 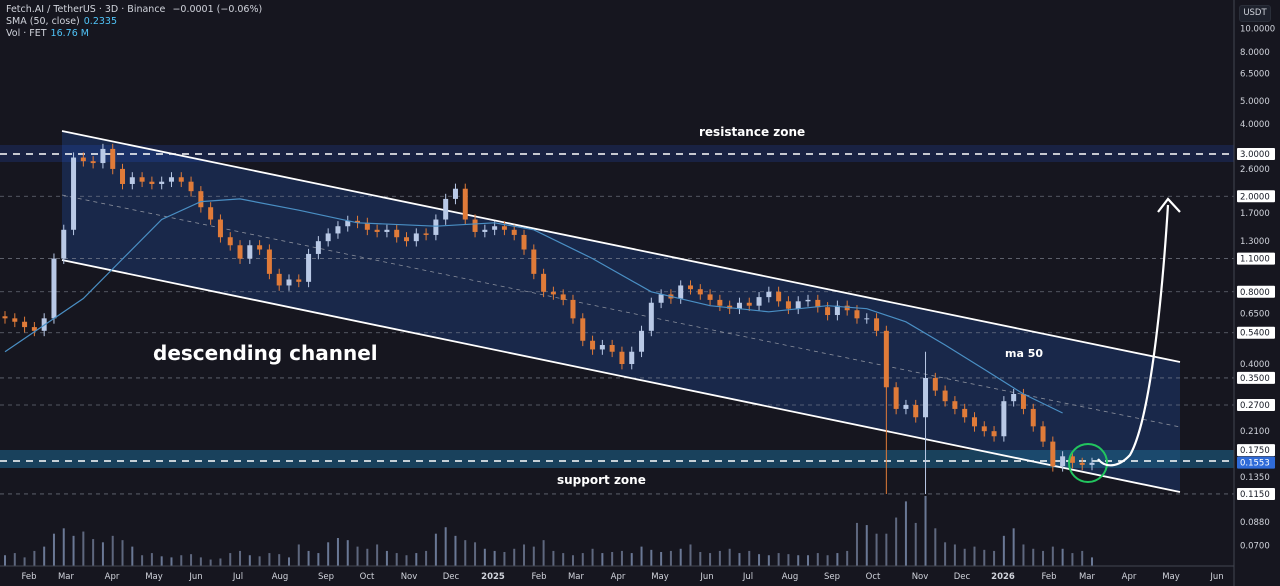 What do you see at coordinates (1255, 197) in the screenshot?
I see `price-level-label: 2.0000` at bounding box center [1255, 197].